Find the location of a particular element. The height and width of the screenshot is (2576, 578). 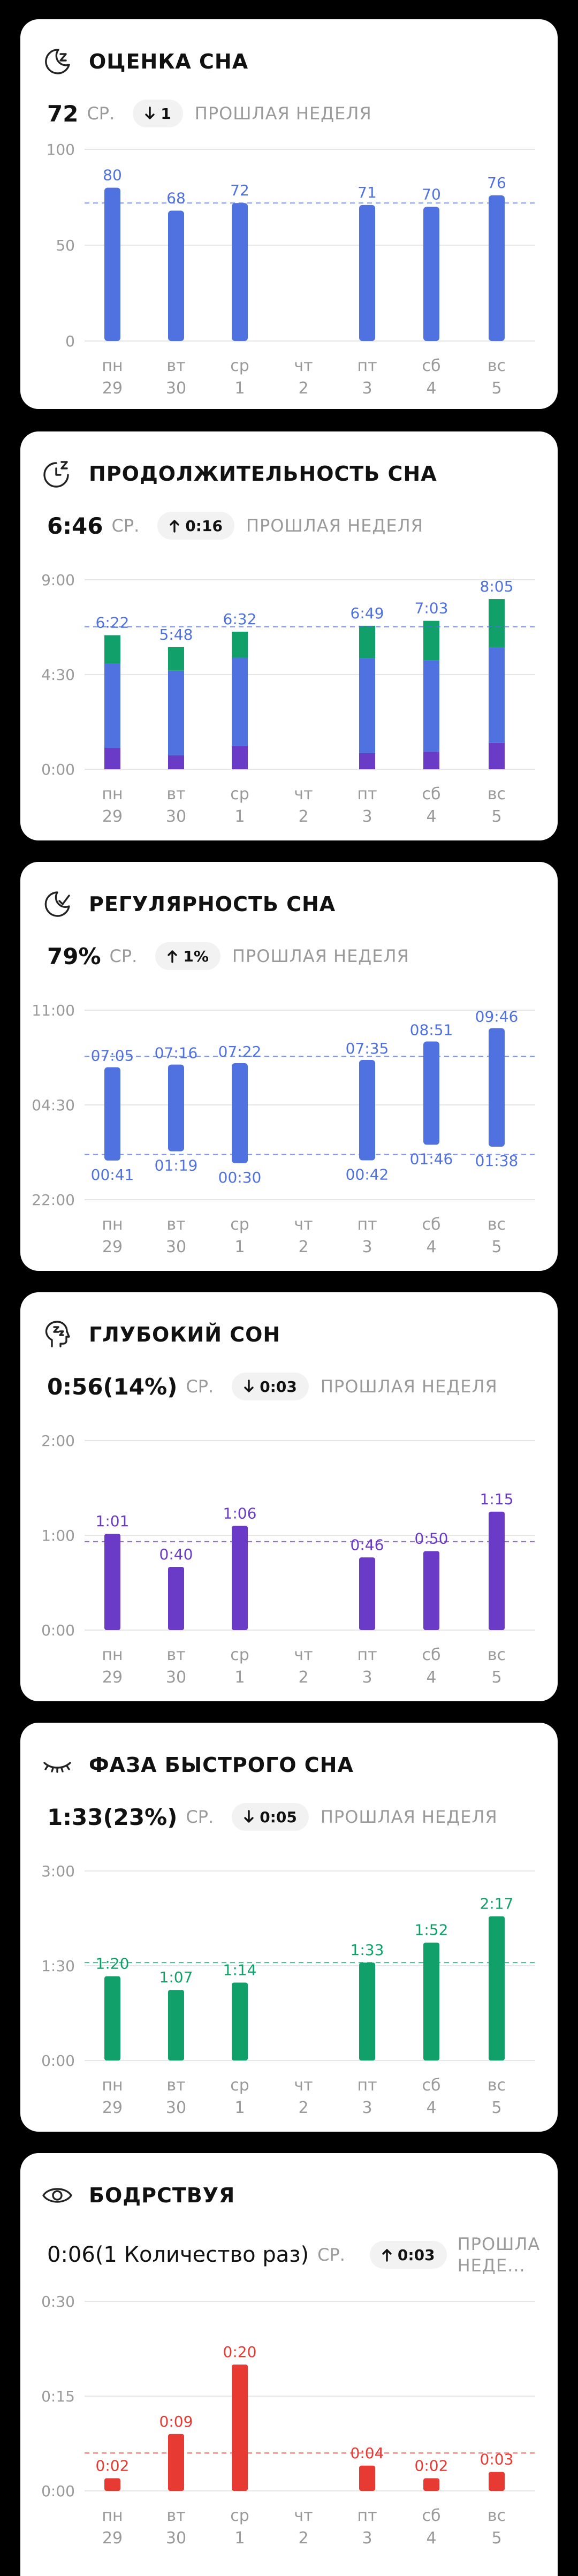

bar-value-label: 1:15 is located at coordinates (497, 1499).